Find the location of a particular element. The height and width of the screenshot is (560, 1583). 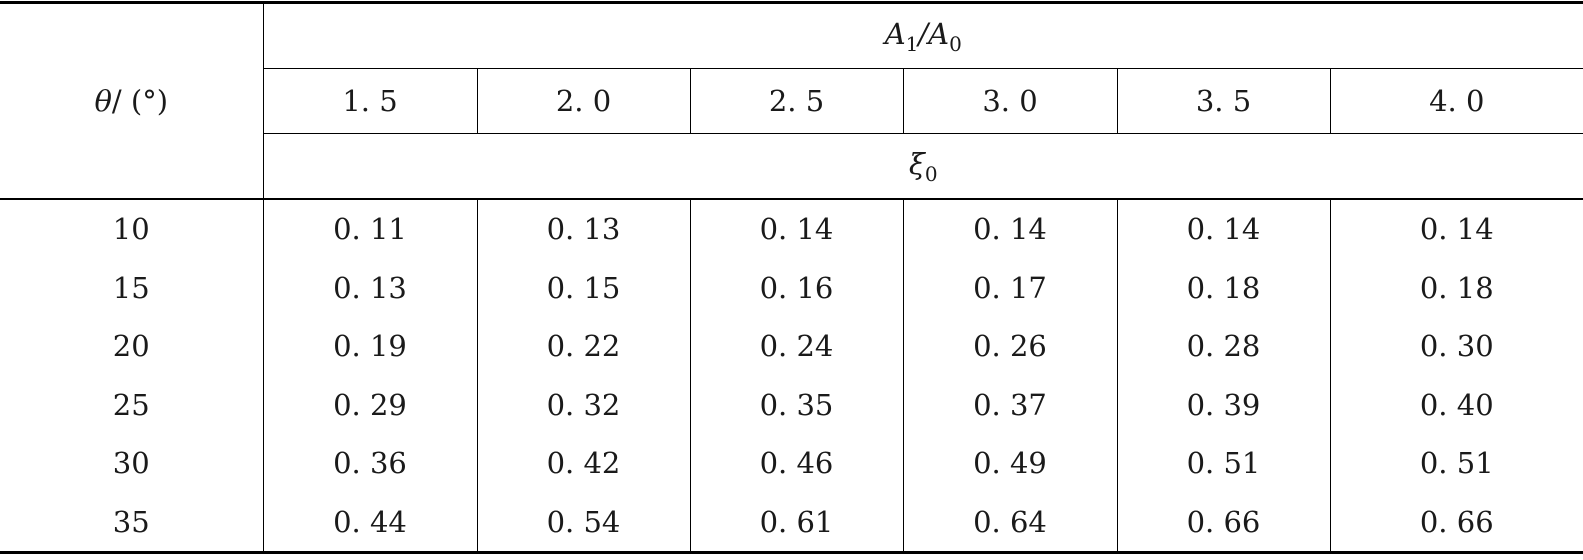

table-row: 30 0. 36 0. 42 0. 46 0. 49 0. 51 0. 51 is located at coordinates (791, 463).